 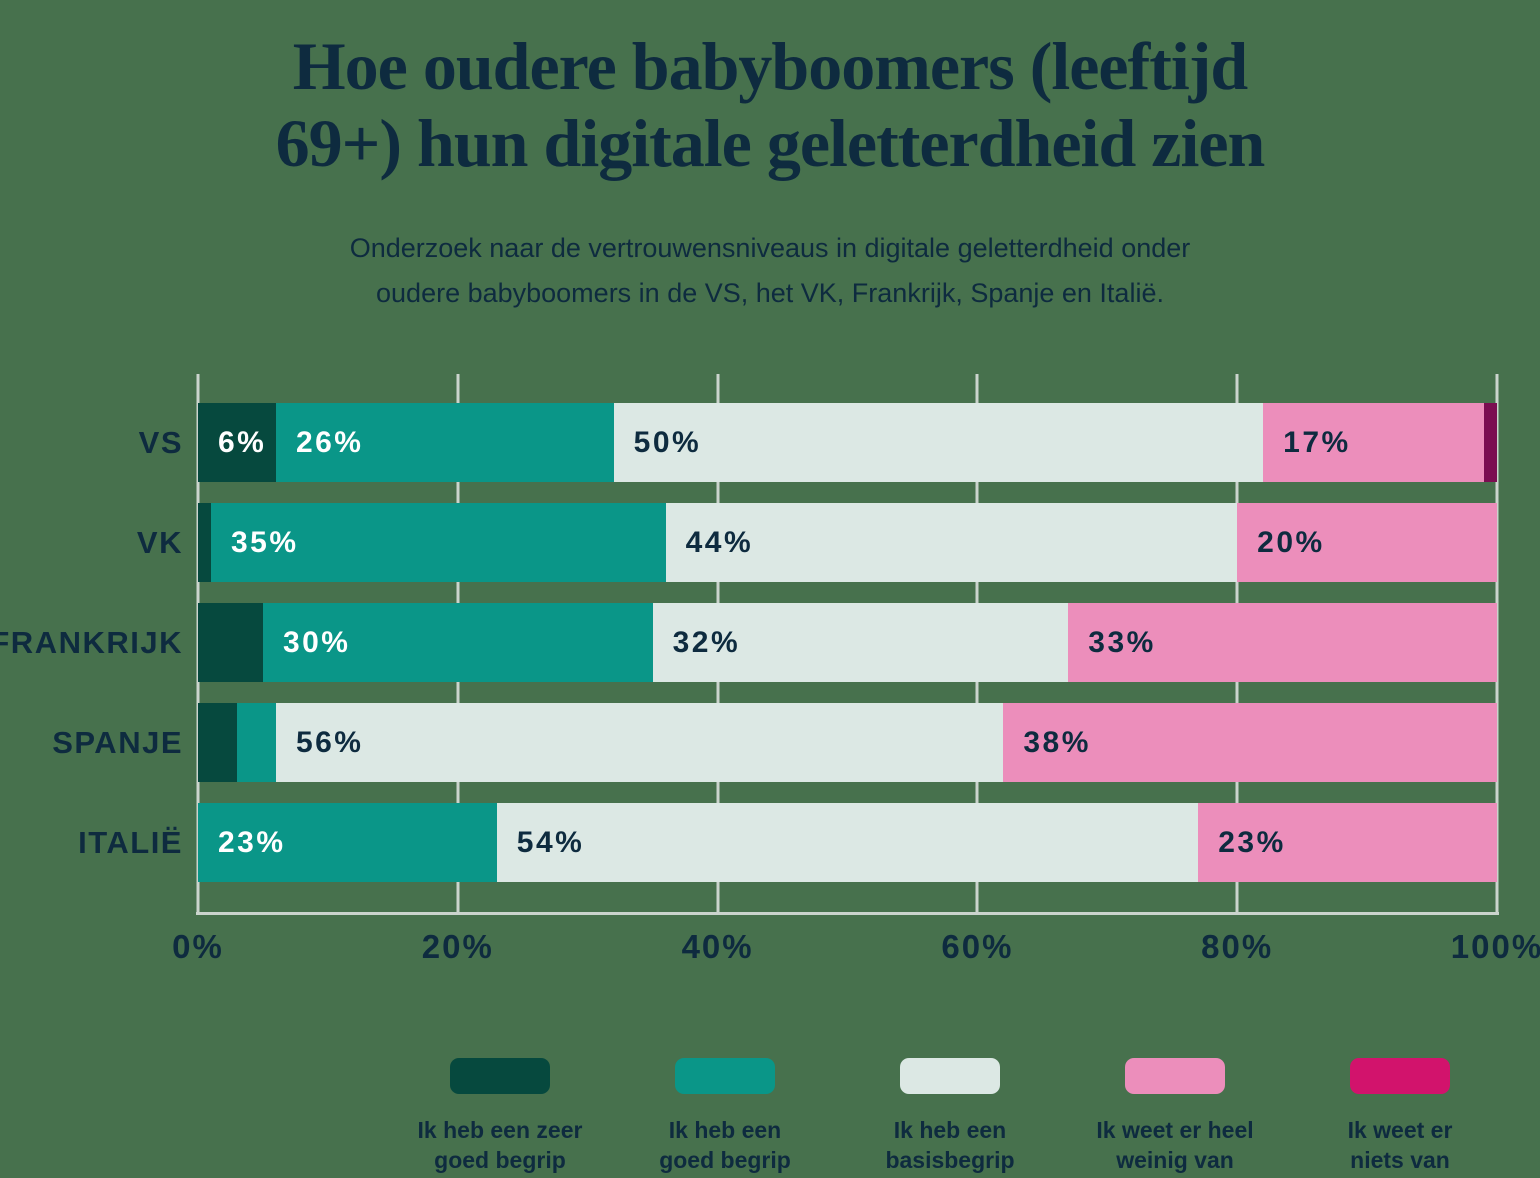 I want to click on bar-segment: 38%, so click(x=1250, y=743).